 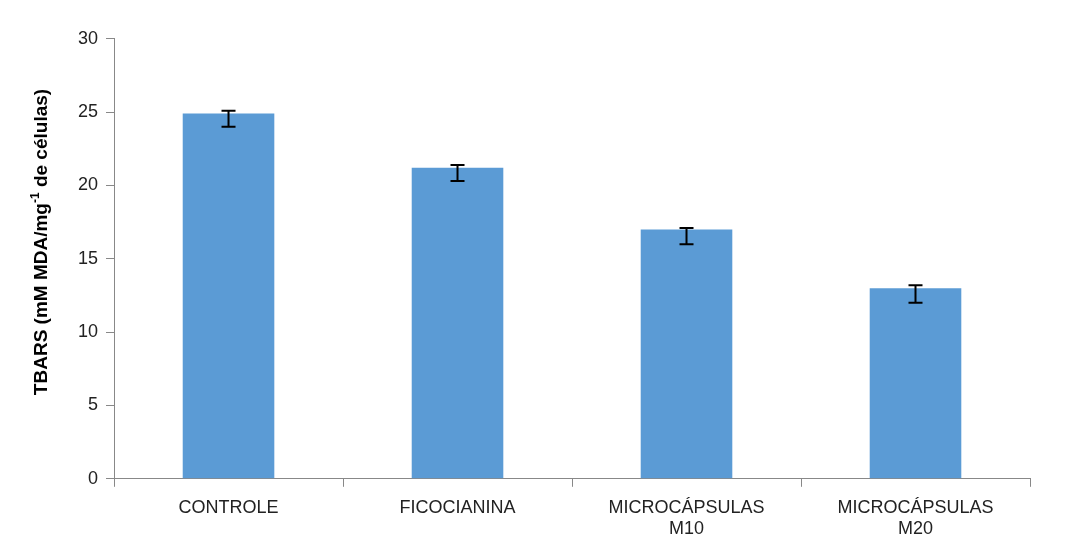 I want to click on y-tick-label: 20, so click(x=88, y=184).